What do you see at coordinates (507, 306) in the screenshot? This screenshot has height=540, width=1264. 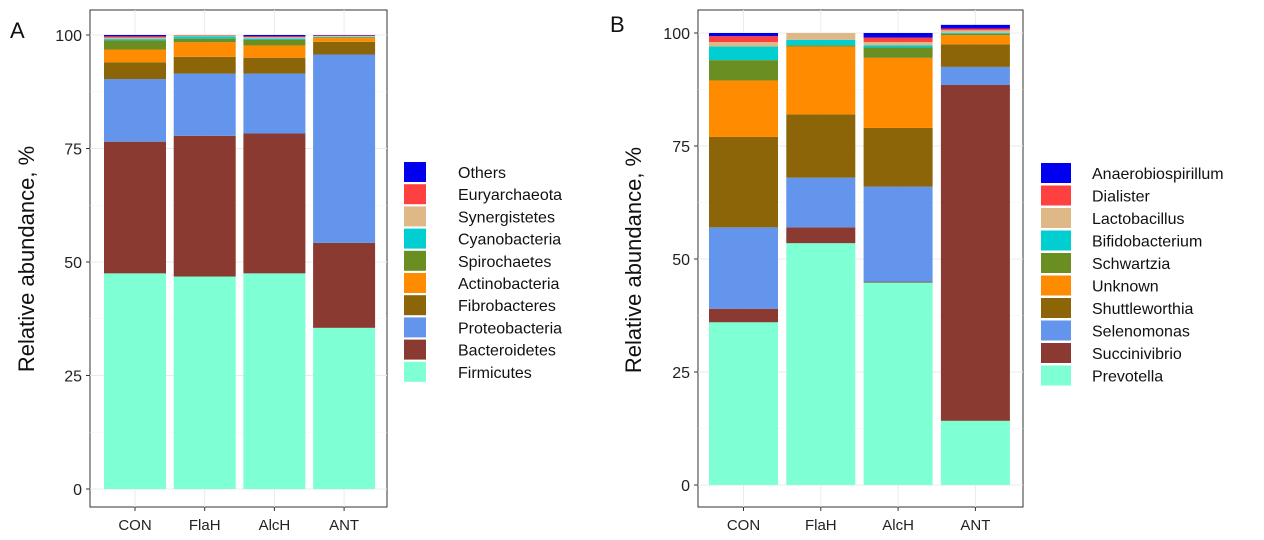 I see `legend-label-fibrobacteres: Fibrobacteres` at bounding box center [507, 306].